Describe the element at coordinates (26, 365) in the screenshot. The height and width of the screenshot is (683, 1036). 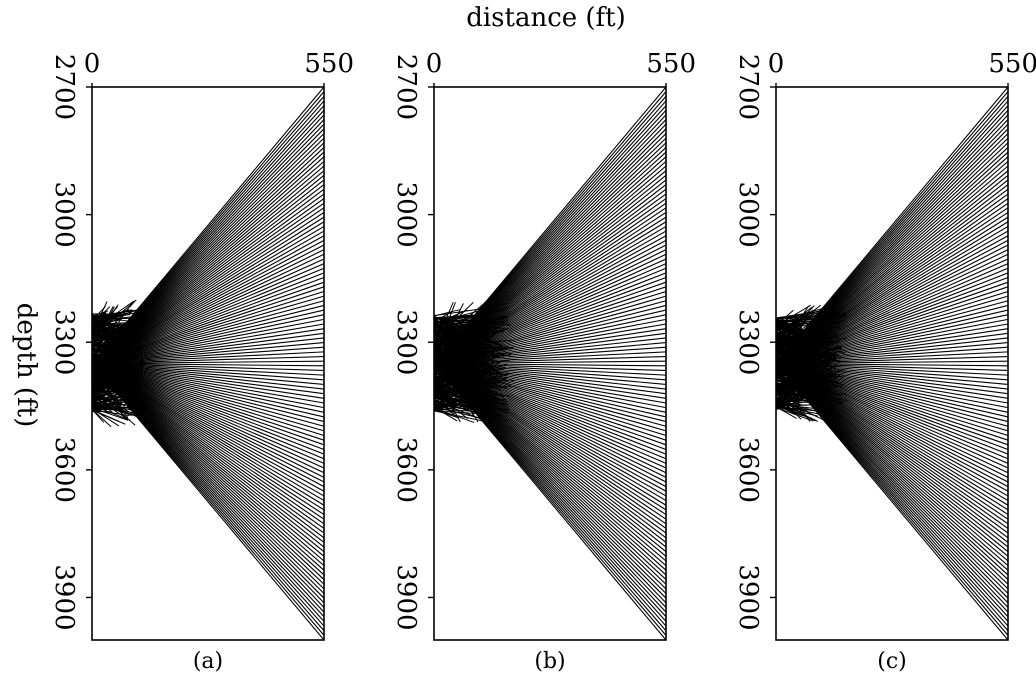
I see `y-axis-title: depth (ft)` at that location.